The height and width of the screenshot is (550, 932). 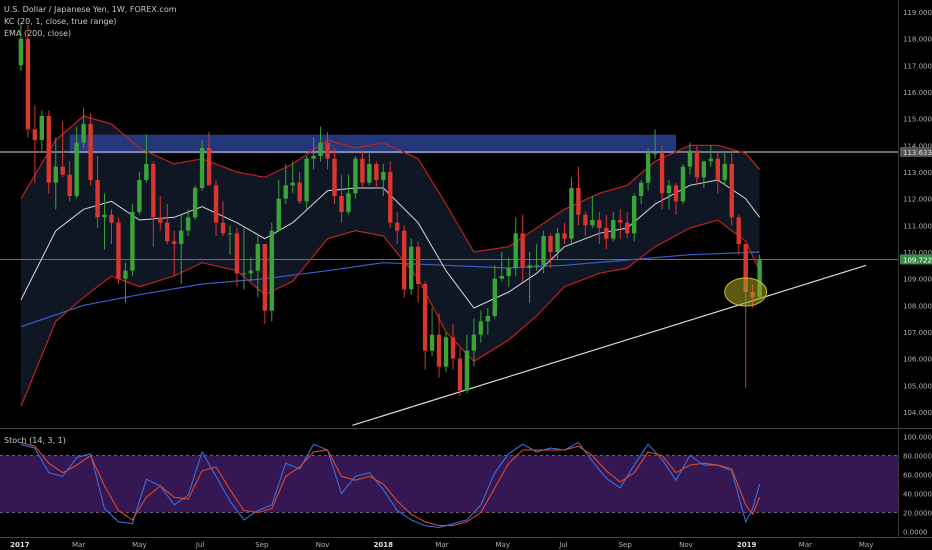 I want to click on current-price-tag: 109.722, so click(x=917, y=260).